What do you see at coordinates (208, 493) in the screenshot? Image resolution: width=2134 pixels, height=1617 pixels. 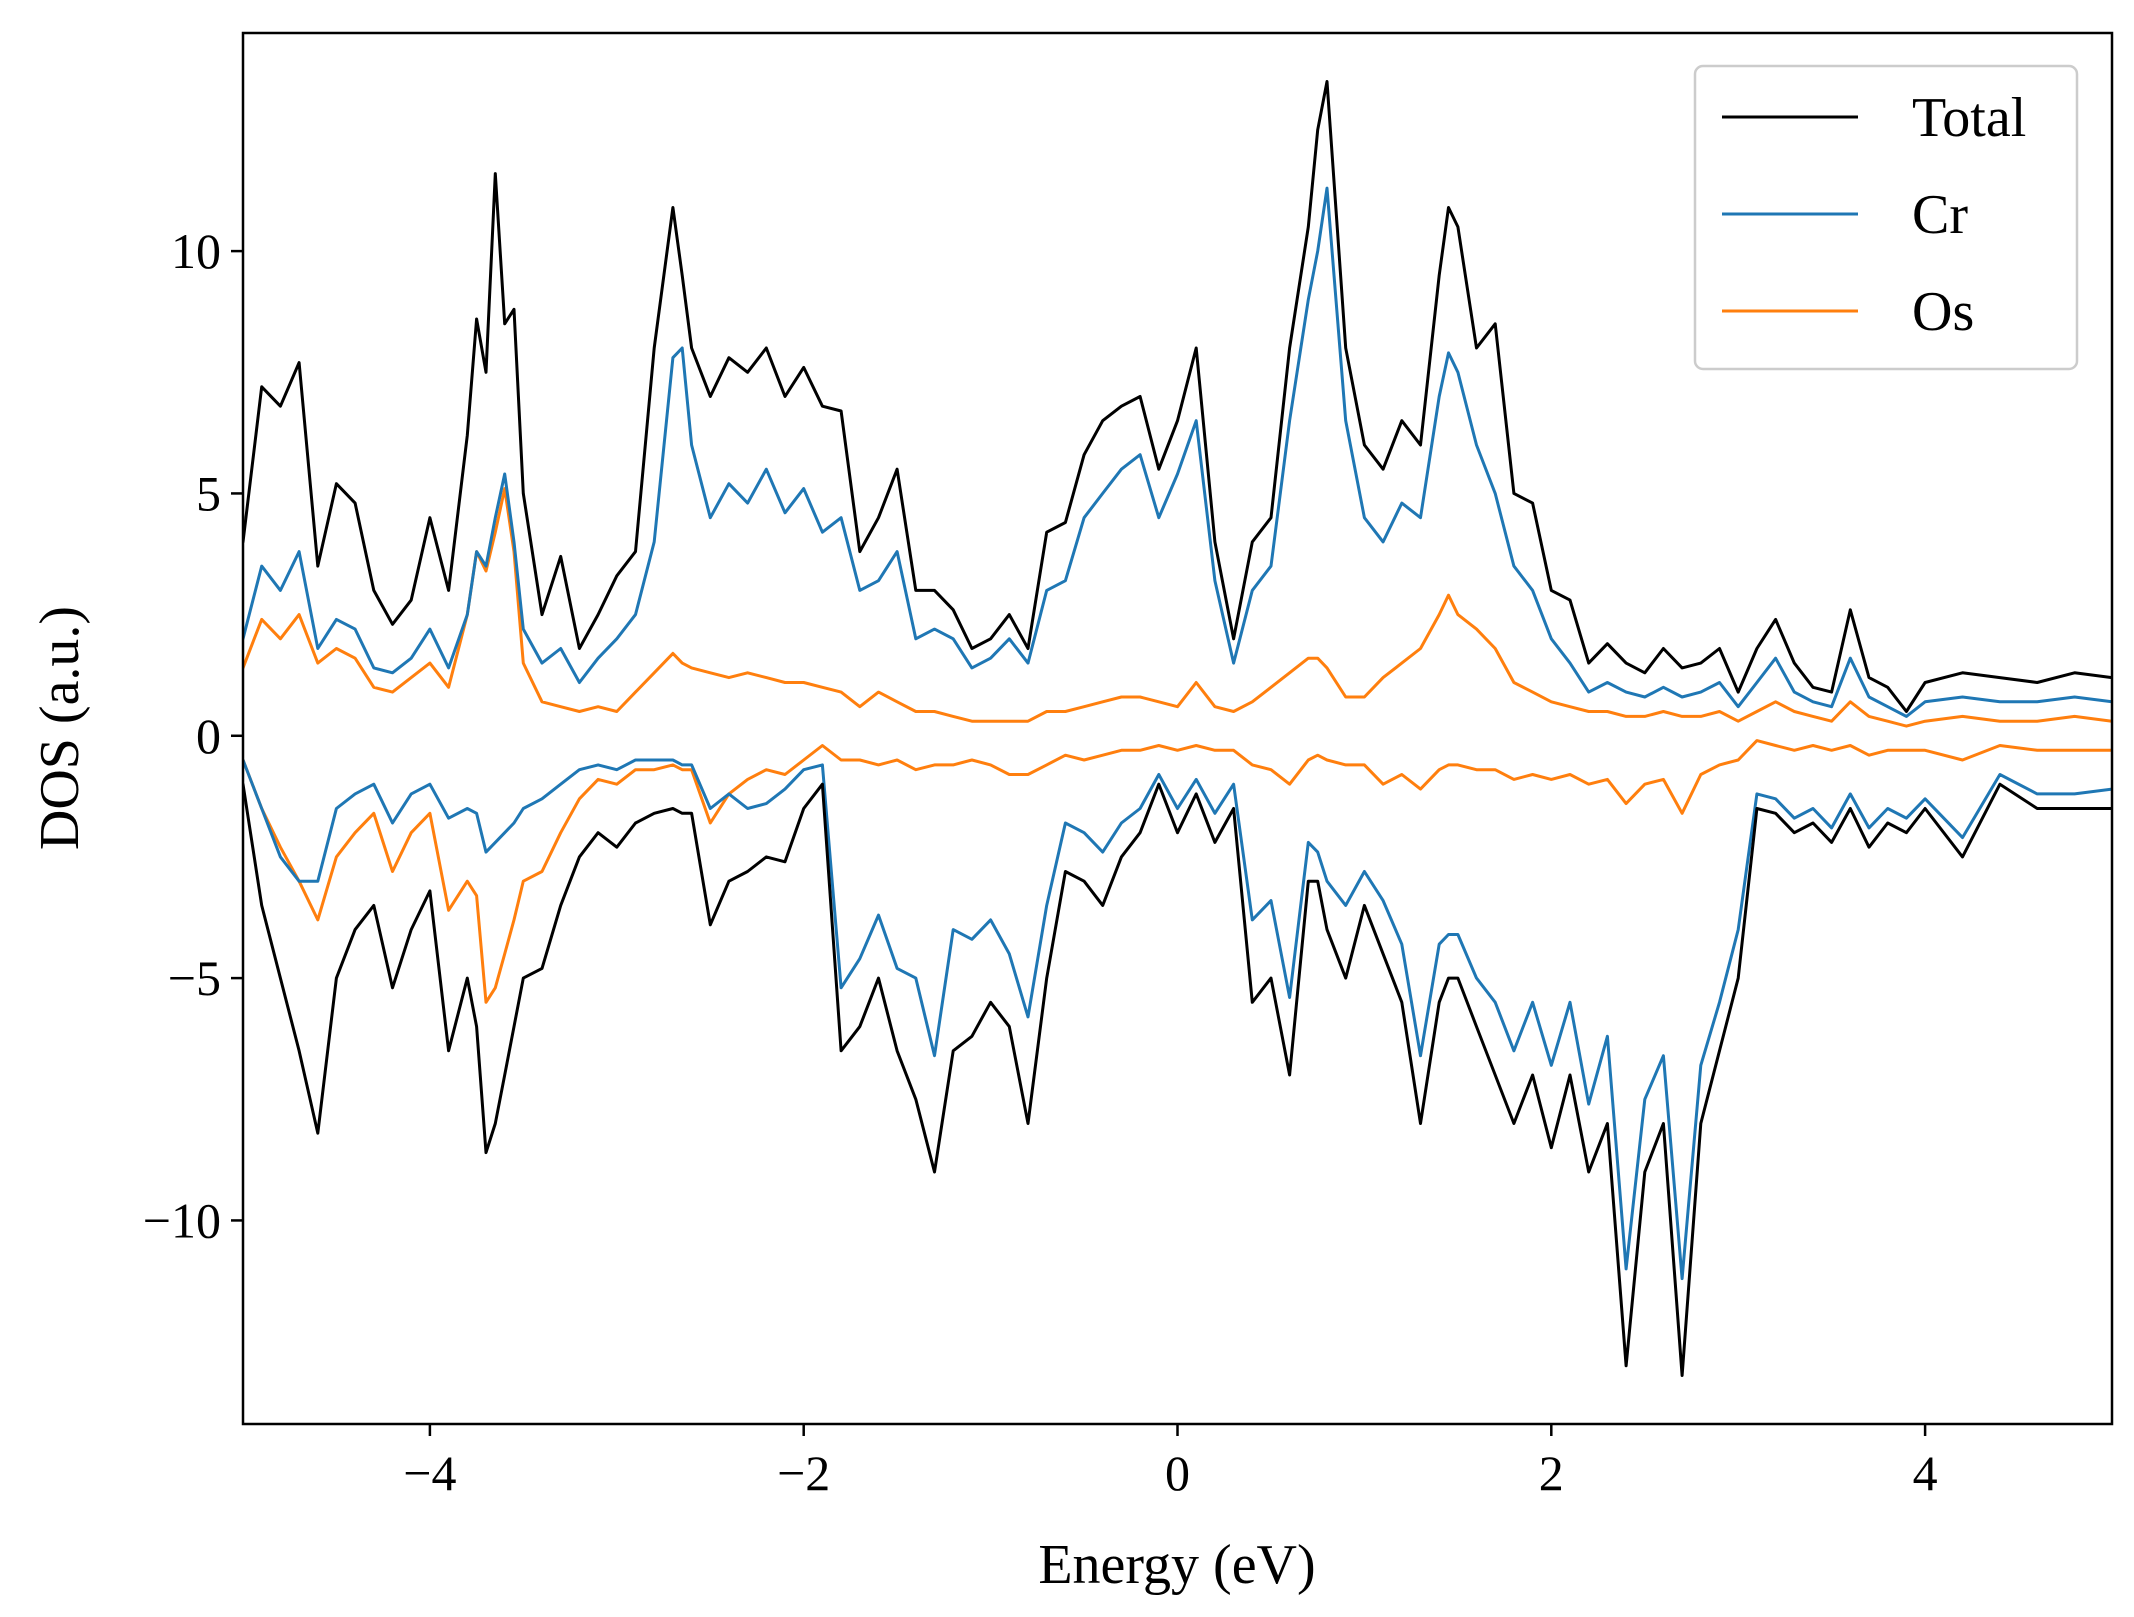 I see `y-tick-label: 5` at bounding box center [208, 493].